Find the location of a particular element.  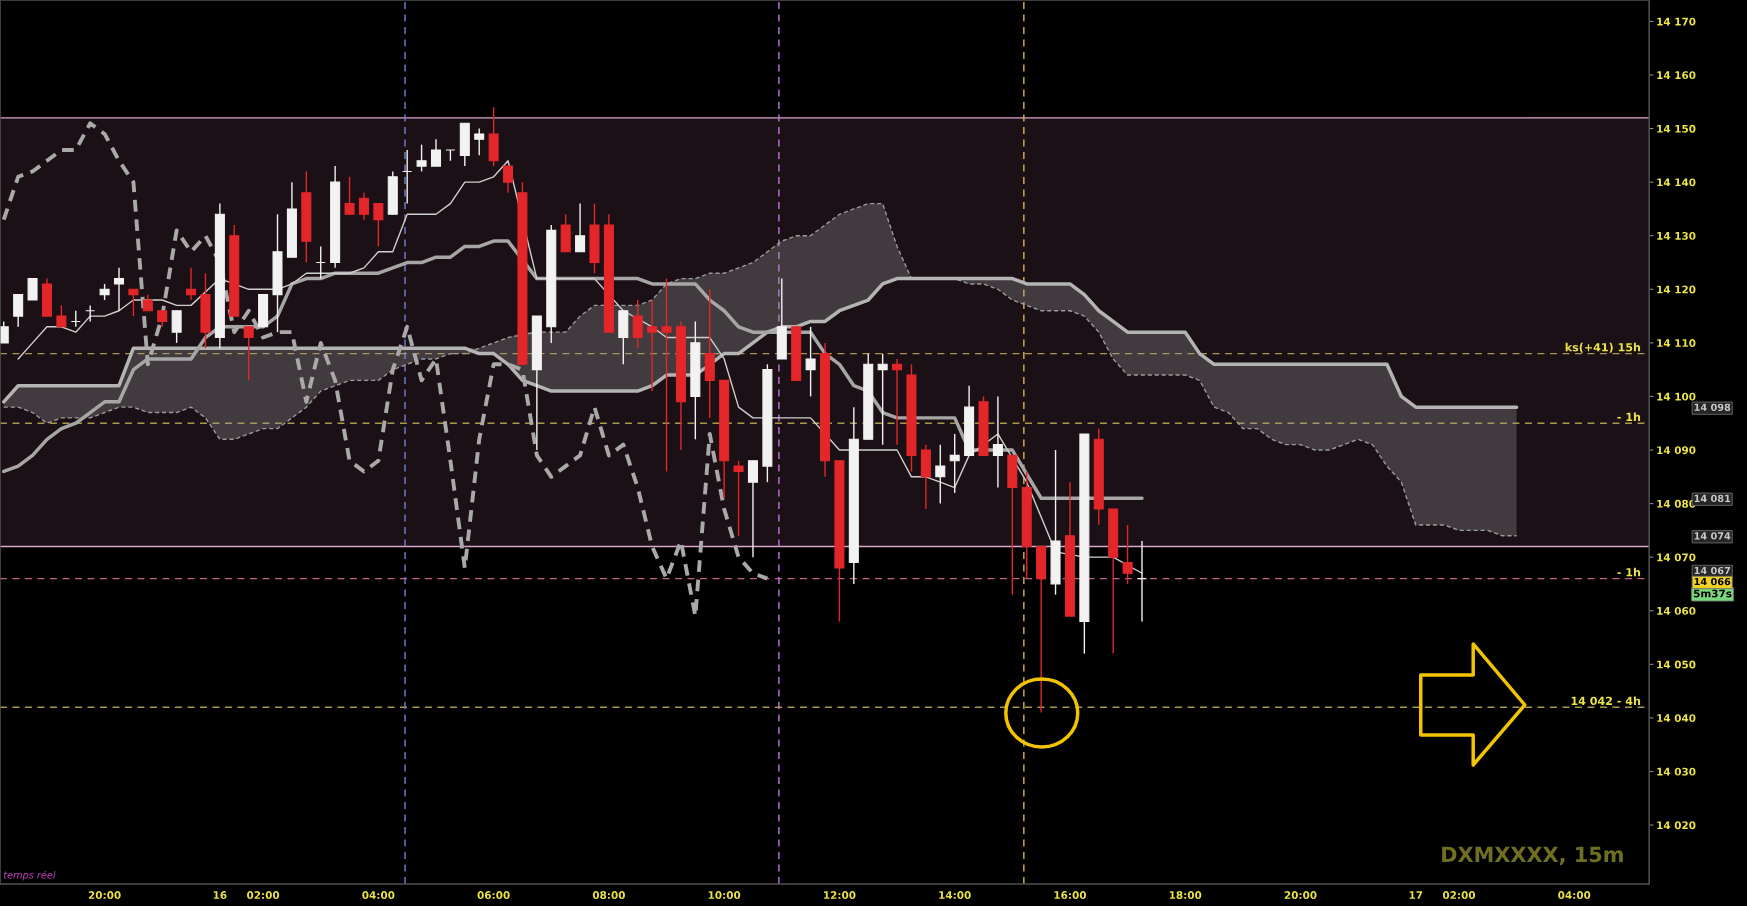

annotation: temps réel is located at coordinates (29, 875).